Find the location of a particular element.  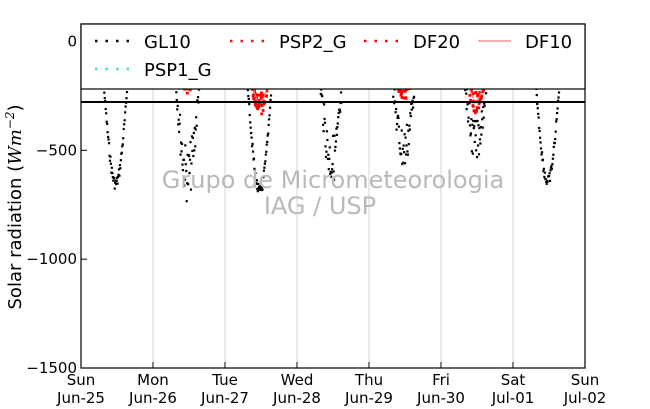

y-axis-label: Solar radiation (Wm−2) is located at coordinates (14, 206).